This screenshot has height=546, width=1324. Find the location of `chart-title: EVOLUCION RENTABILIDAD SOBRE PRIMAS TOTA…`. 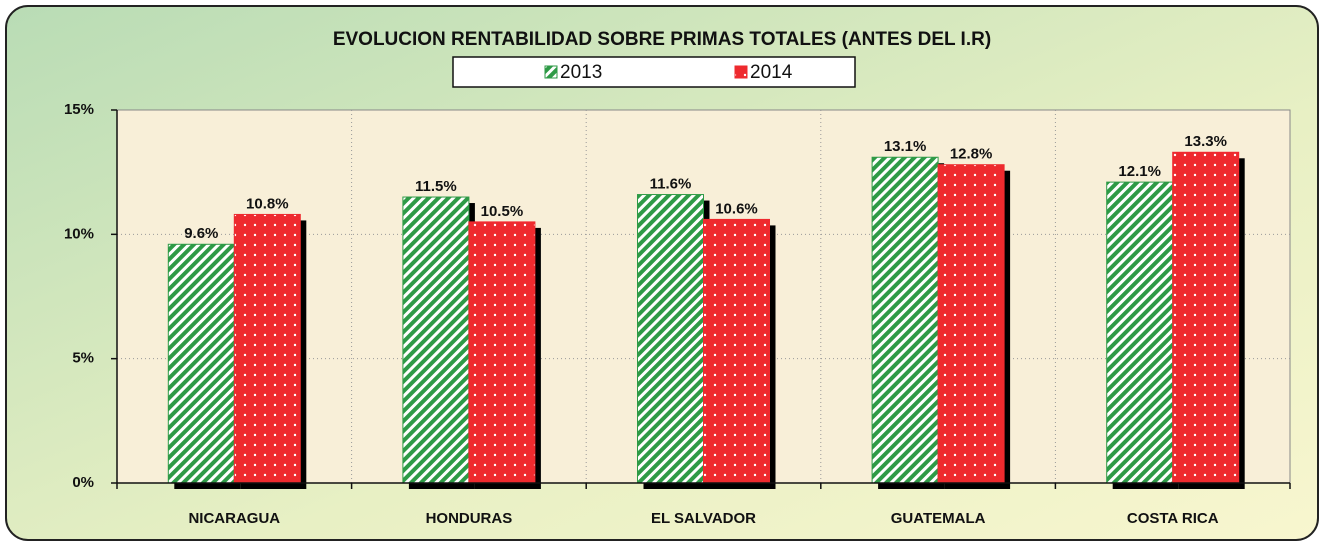

chart-title: EVOLUCION RENTABILIDAD SOBRE PRIMAS TOTA… is located at coordinates (662, 39).